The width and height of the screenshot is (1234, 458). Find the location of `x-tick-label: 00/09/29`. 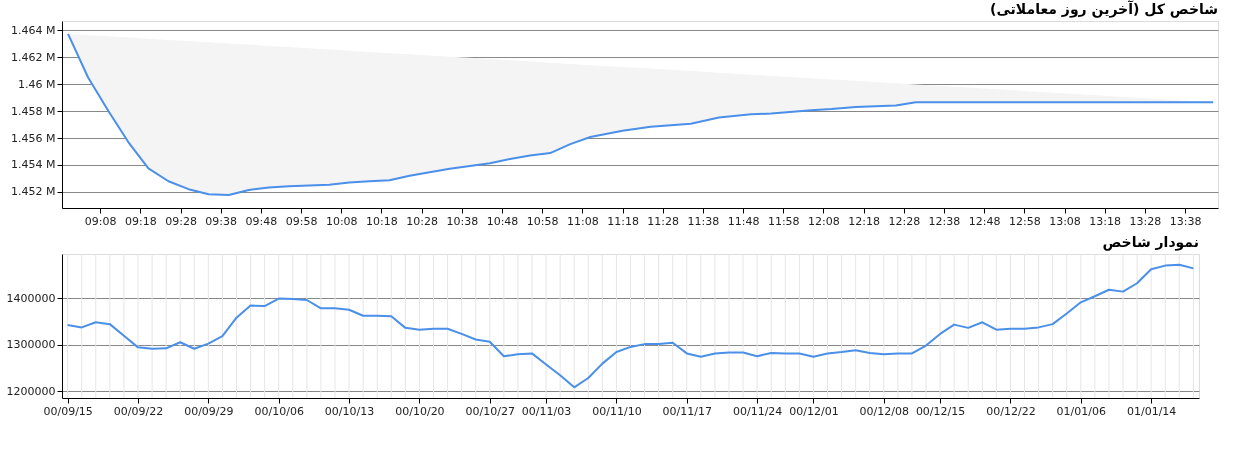

x-tick-label: 00/09/29 is located at coordinates (209, 411).